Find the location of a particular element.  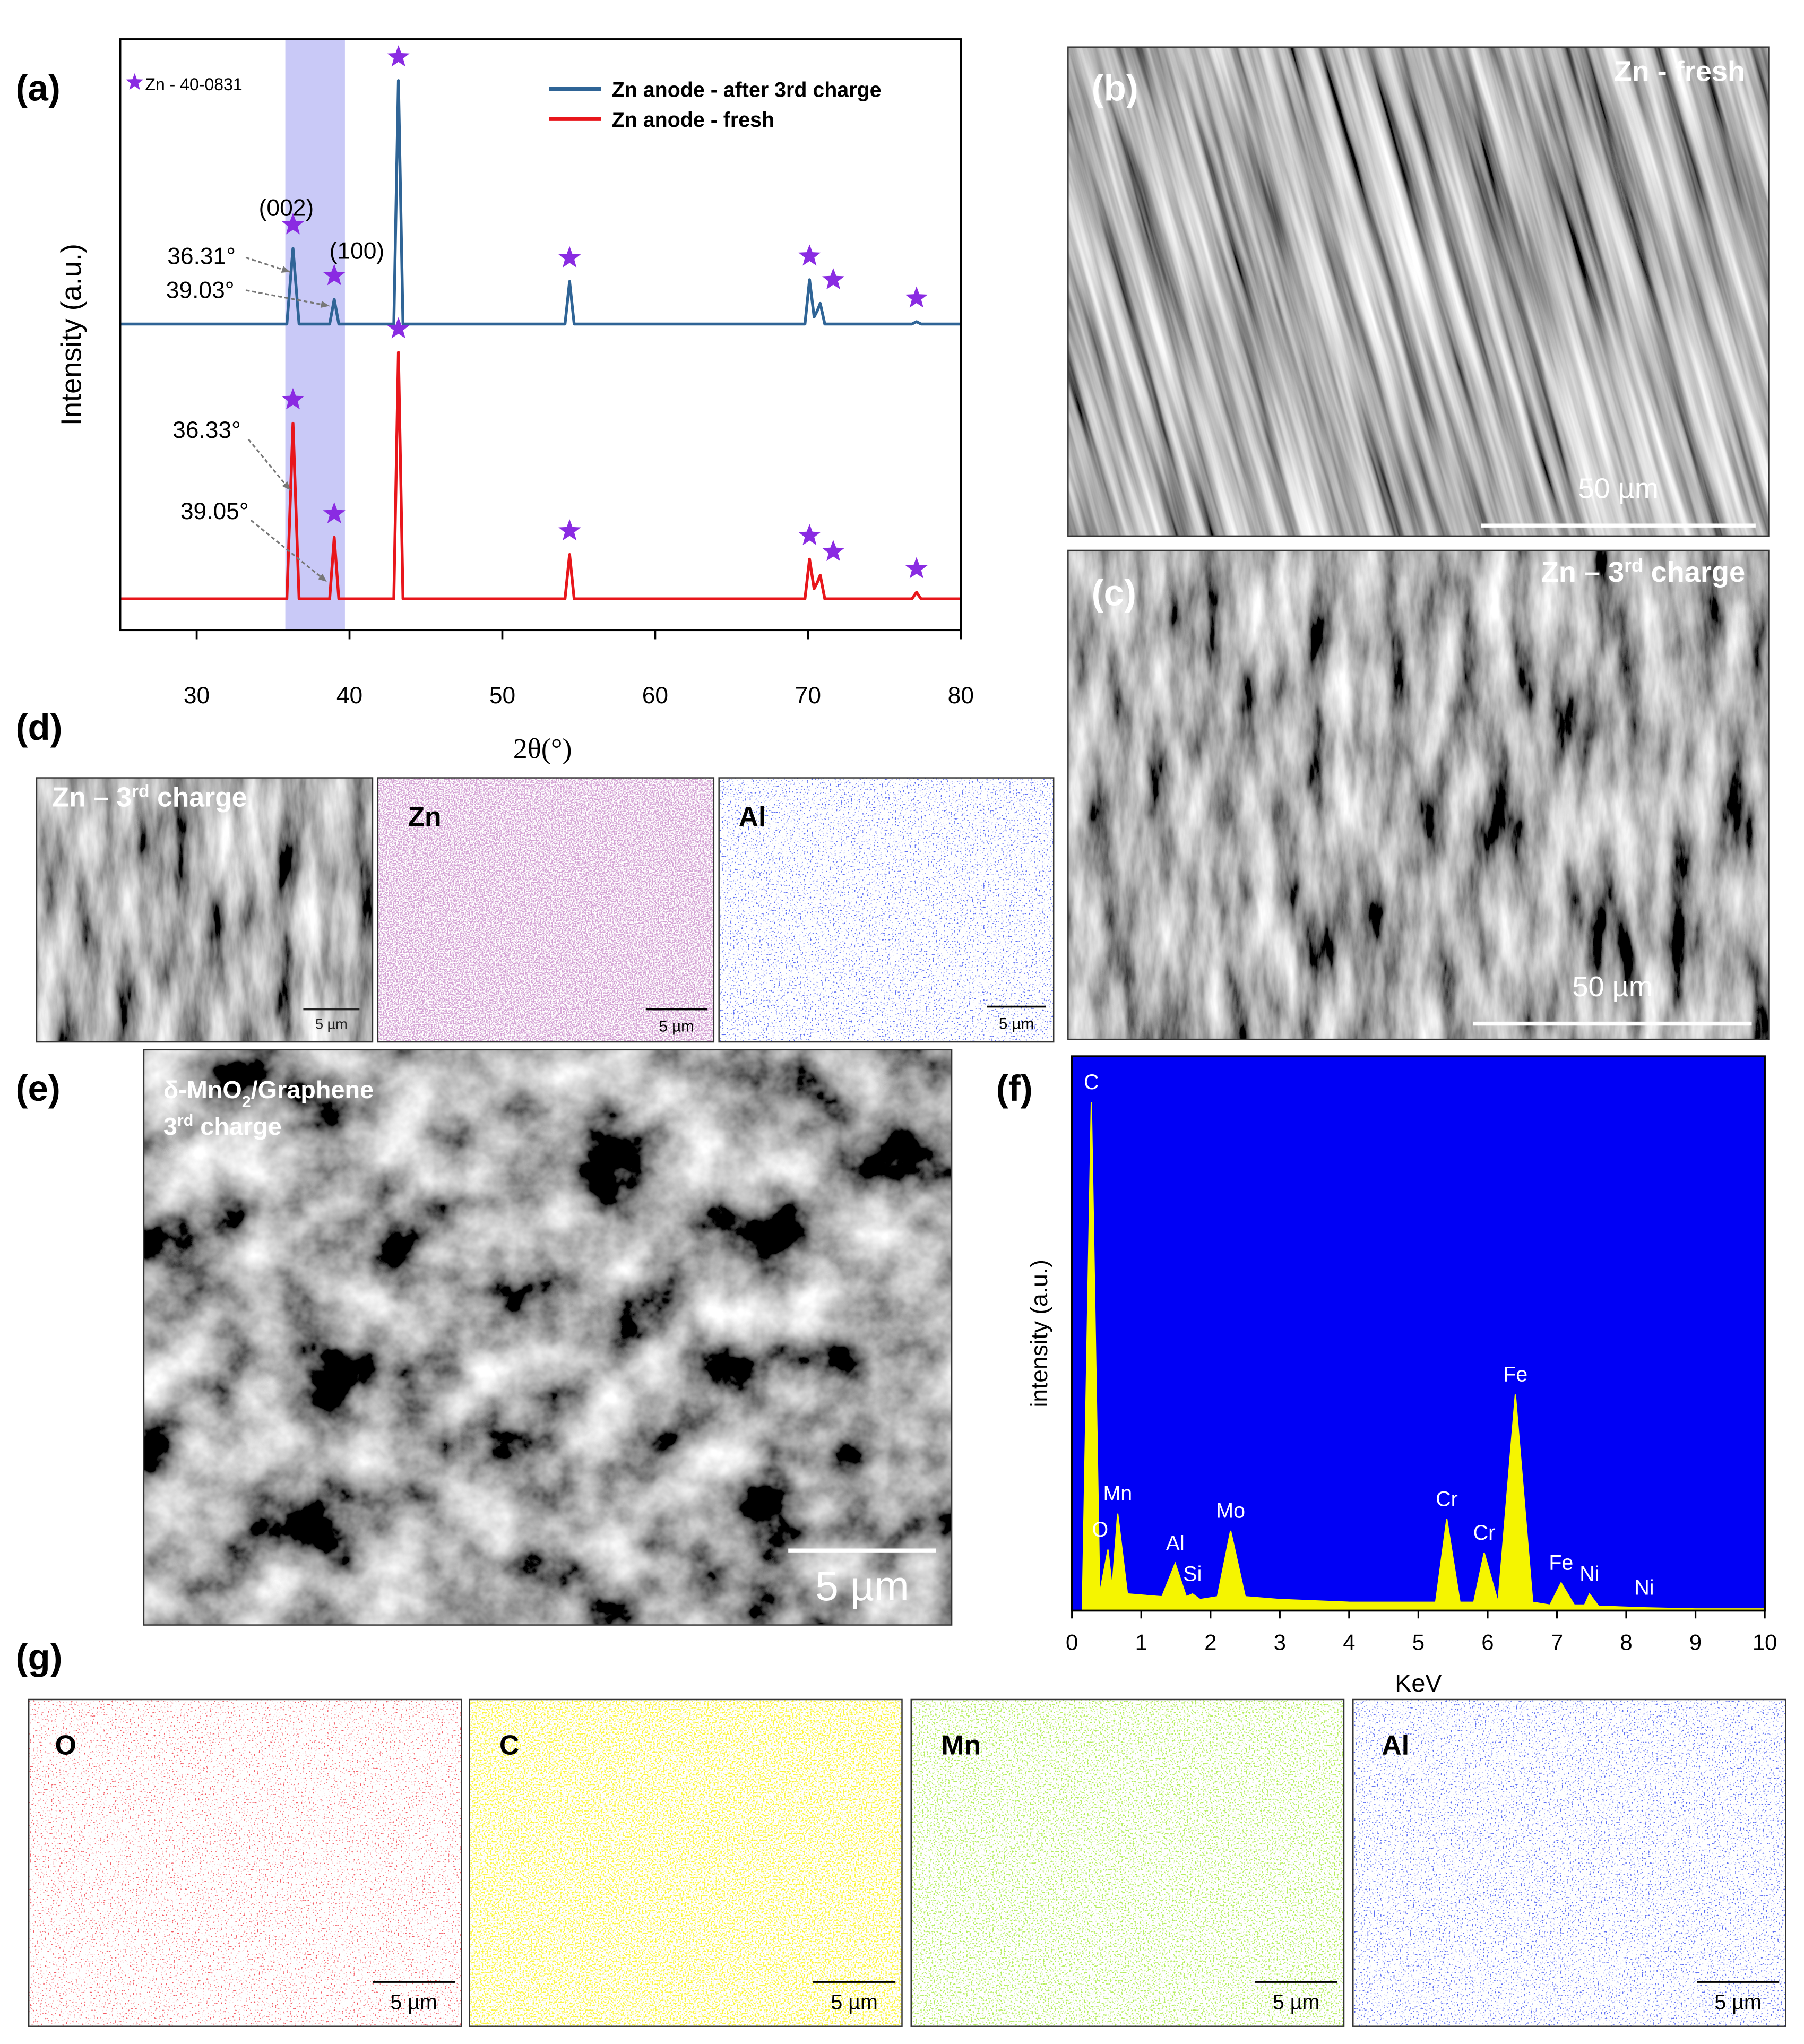

text-run: O is located at coordinates (65, 1744).